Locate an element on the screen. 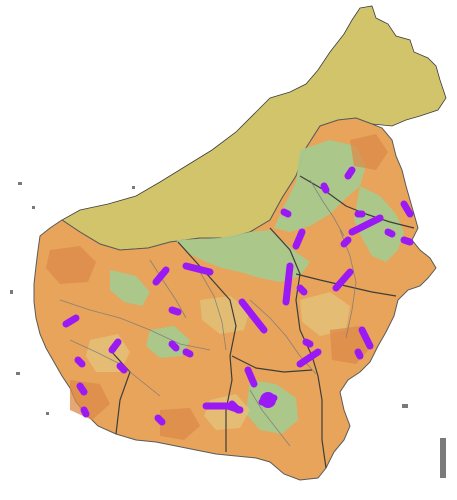  border-southwest is located at coordinates (120, 392).